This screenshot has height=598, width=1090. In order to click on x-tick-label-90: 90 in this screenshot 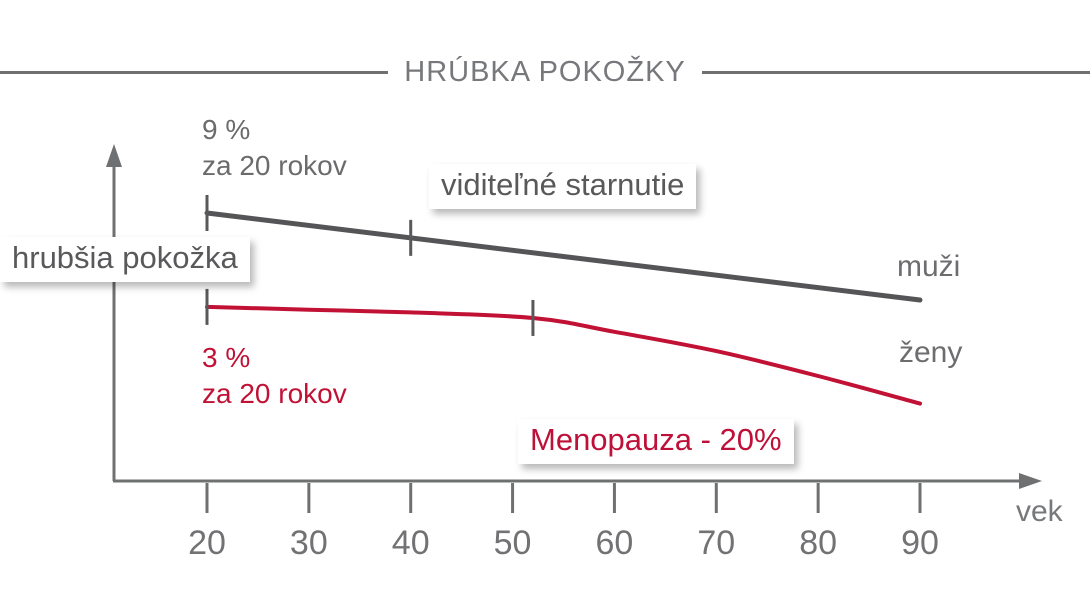, I will do `click(920, 543)`.